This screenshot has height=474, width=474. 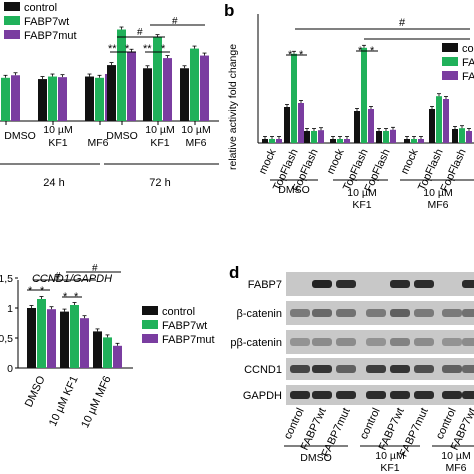 I want to click on blot-group-label: 10 µM, so click(x=389, y=456).